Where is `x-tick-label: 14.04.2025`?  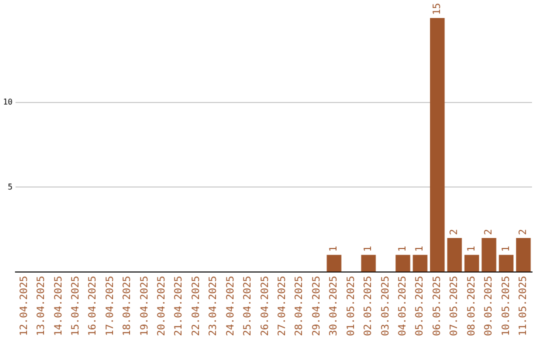 x-tick-label: 14.04.2025 is located at coordinates (58, 306).